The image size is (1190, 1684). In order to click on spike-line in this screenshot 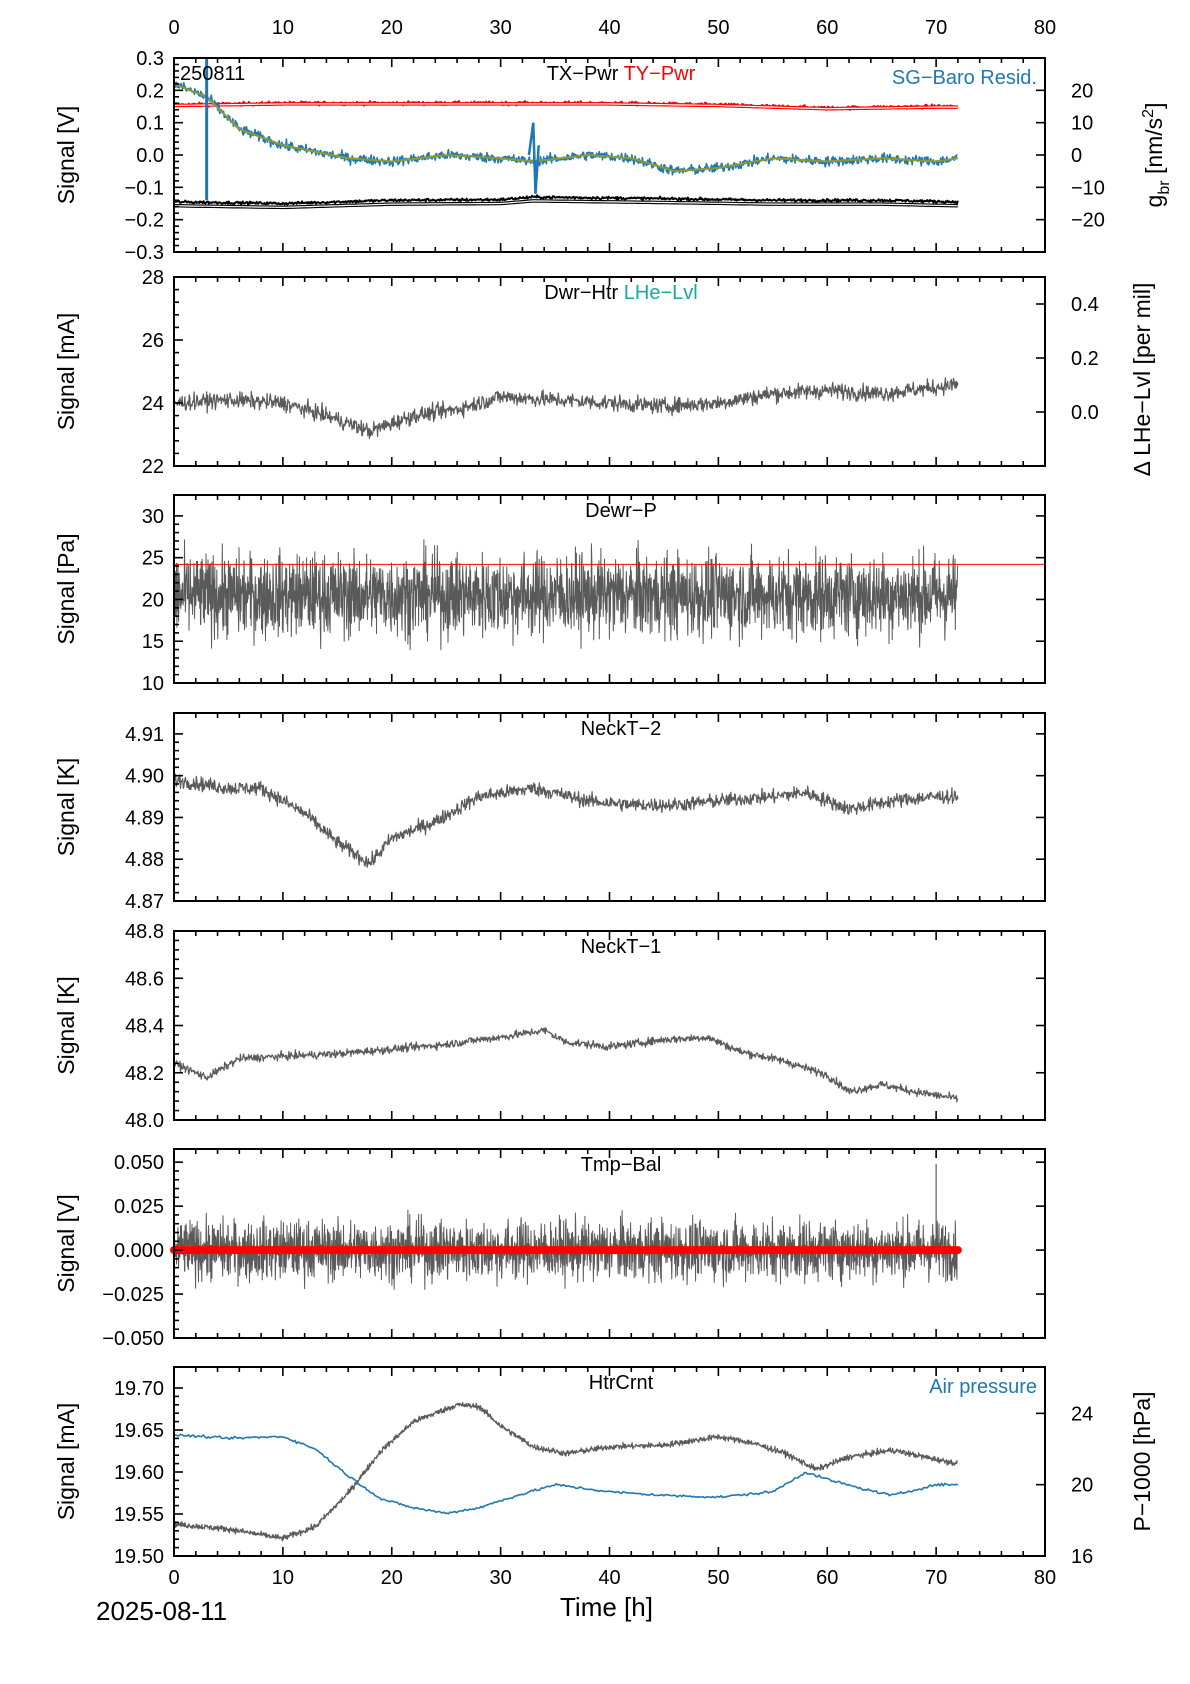, I will do `click(533, 158)`.